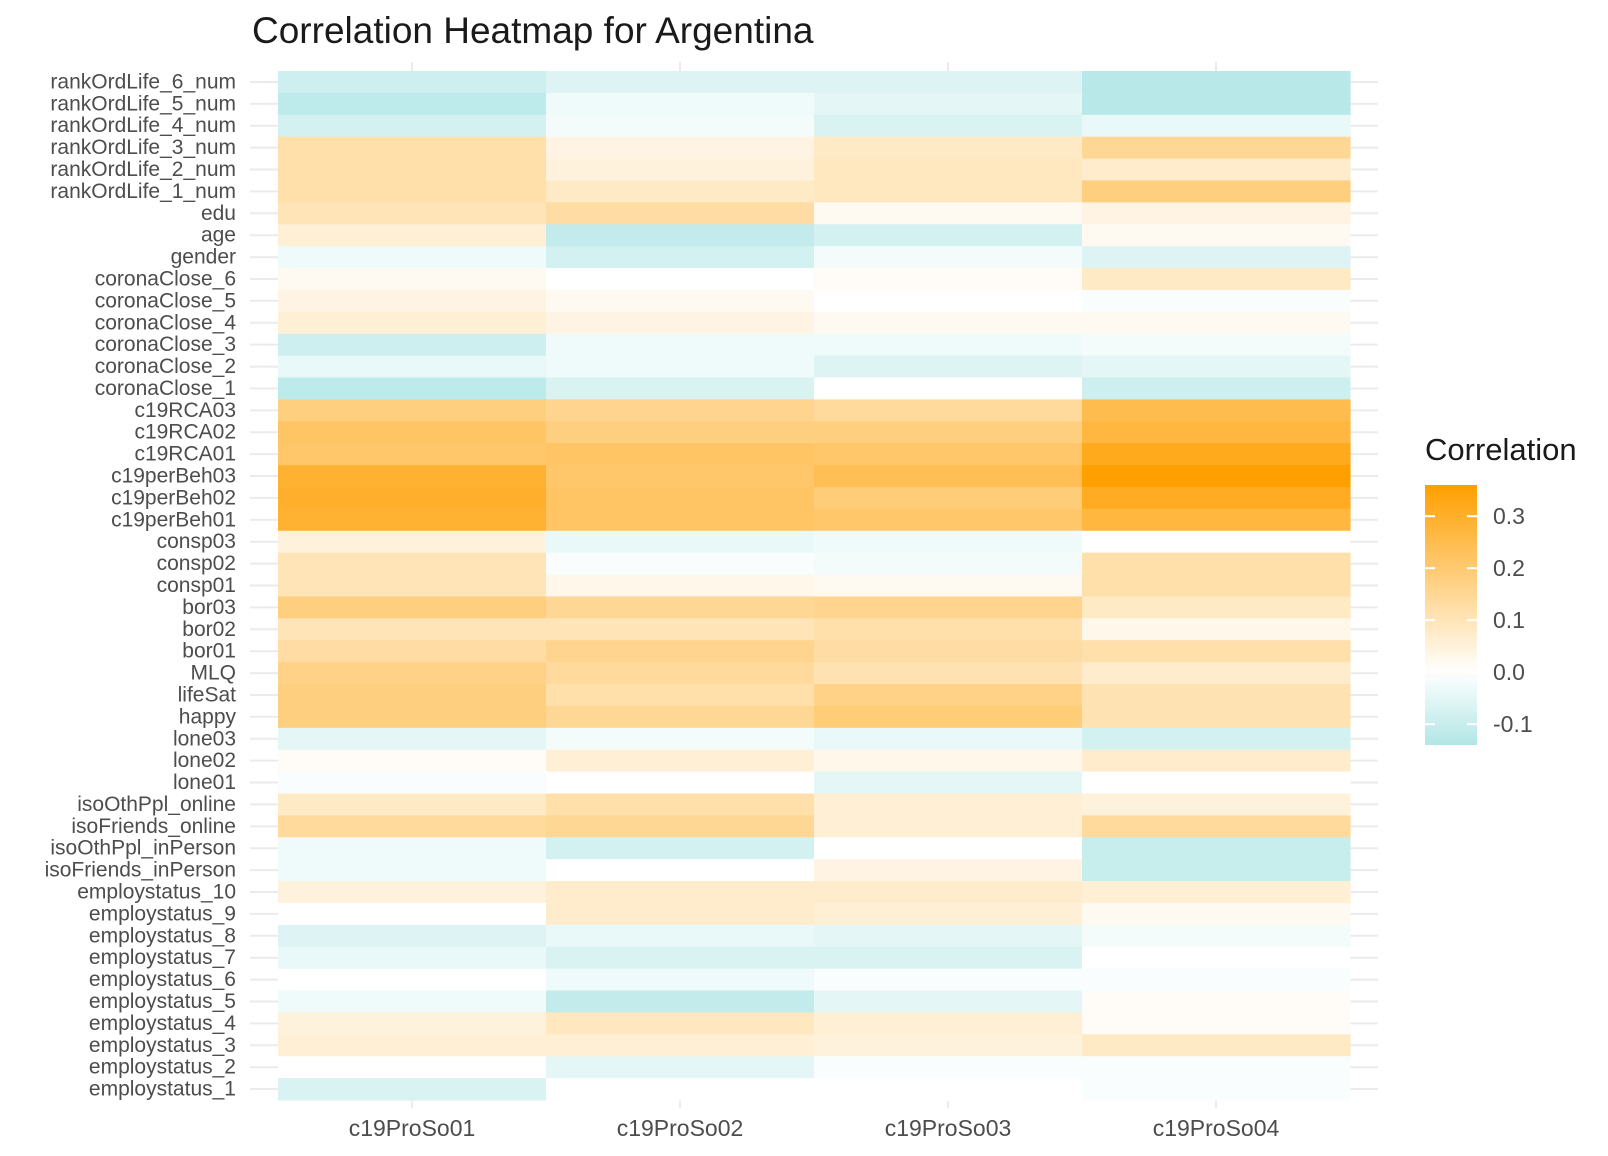 The height and width of the screenshot is (1156, 1608). Describe the element at coordinates (204, 782) in the screenshot. I see `y-tick-label: lone01` at that location.